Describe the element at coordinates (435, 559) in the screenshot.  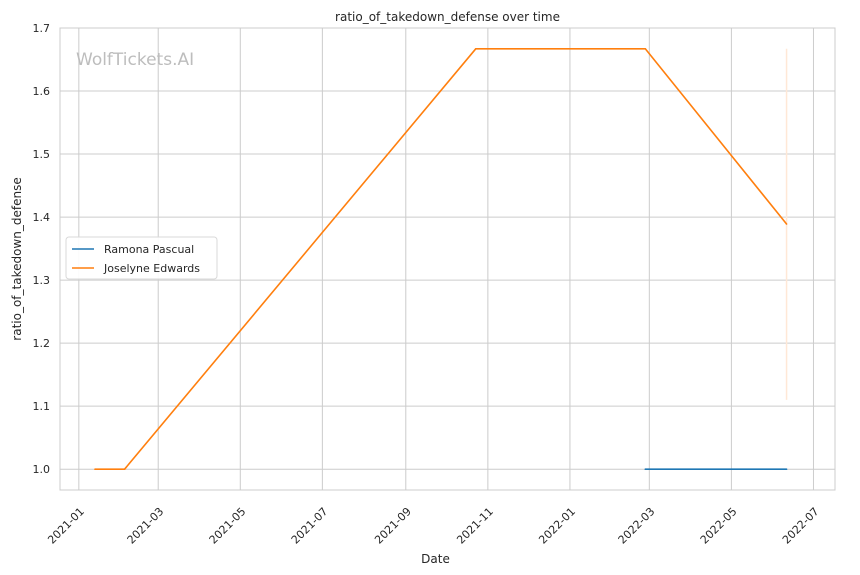
I see `x-axis-title: Date` at that location.